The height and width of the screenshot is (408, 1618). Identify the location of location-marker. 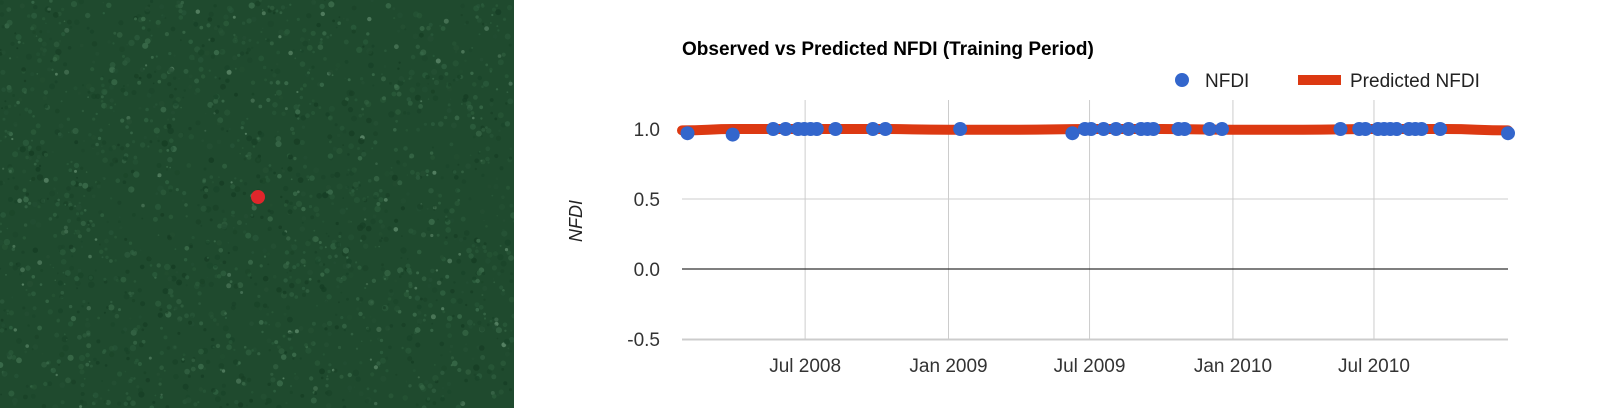
(258, 197).